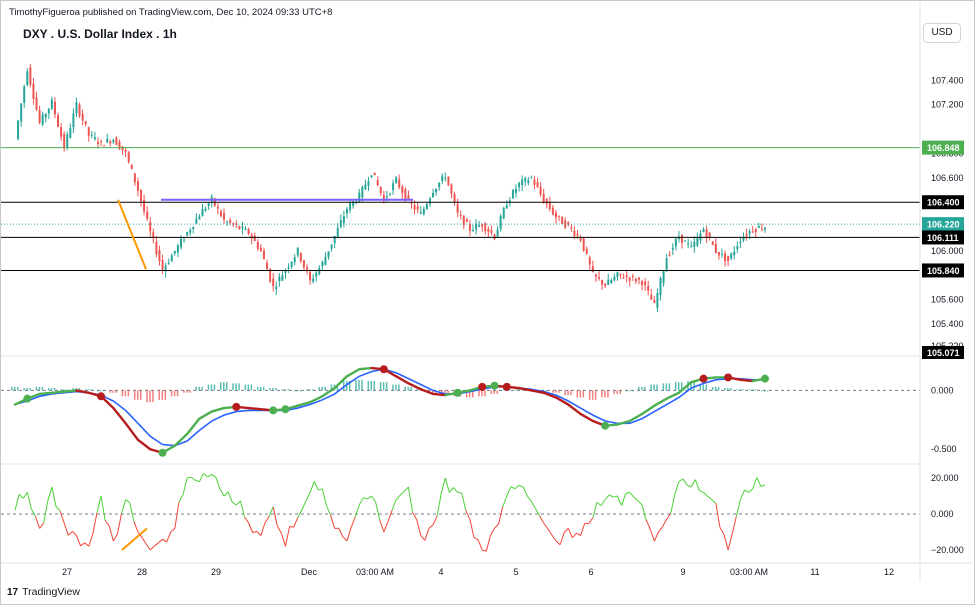 Image resolution: width=975 pixels, height=606 pixels. What do you see at coordinates (947, 80) in the screenshot?
I see `price-tick-label: 107.400` at bounding box center [947, 80].